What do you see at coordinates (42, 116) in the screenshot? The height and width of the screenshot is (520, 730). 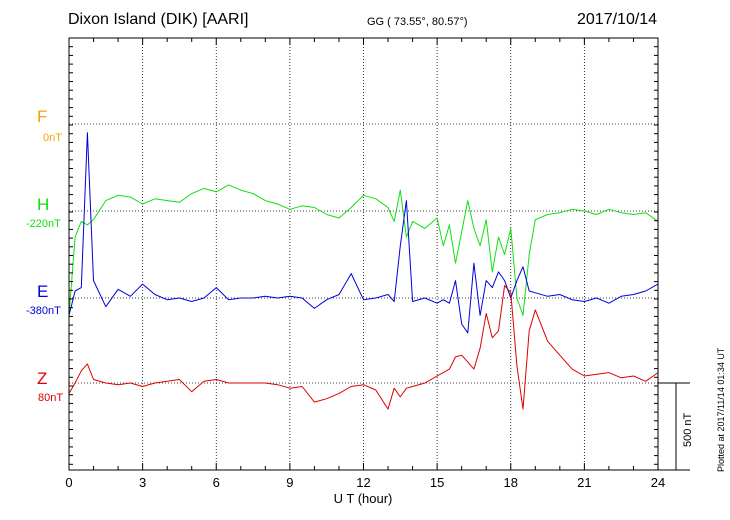 I see `component-f-label: F` at bounding box center [42, 116].